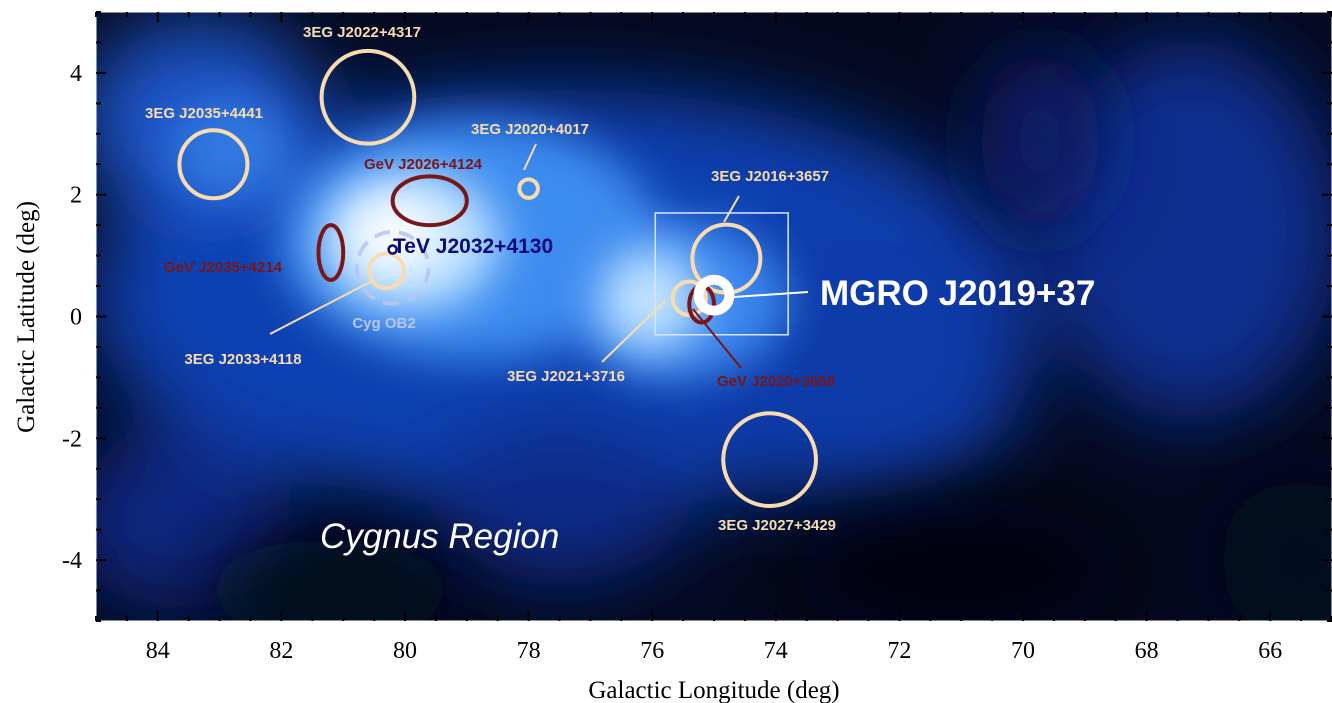 Image resolution: width=1332 pixels, height=703 pixels. I want to click on y-tick-label: -2, so click(72, 439).